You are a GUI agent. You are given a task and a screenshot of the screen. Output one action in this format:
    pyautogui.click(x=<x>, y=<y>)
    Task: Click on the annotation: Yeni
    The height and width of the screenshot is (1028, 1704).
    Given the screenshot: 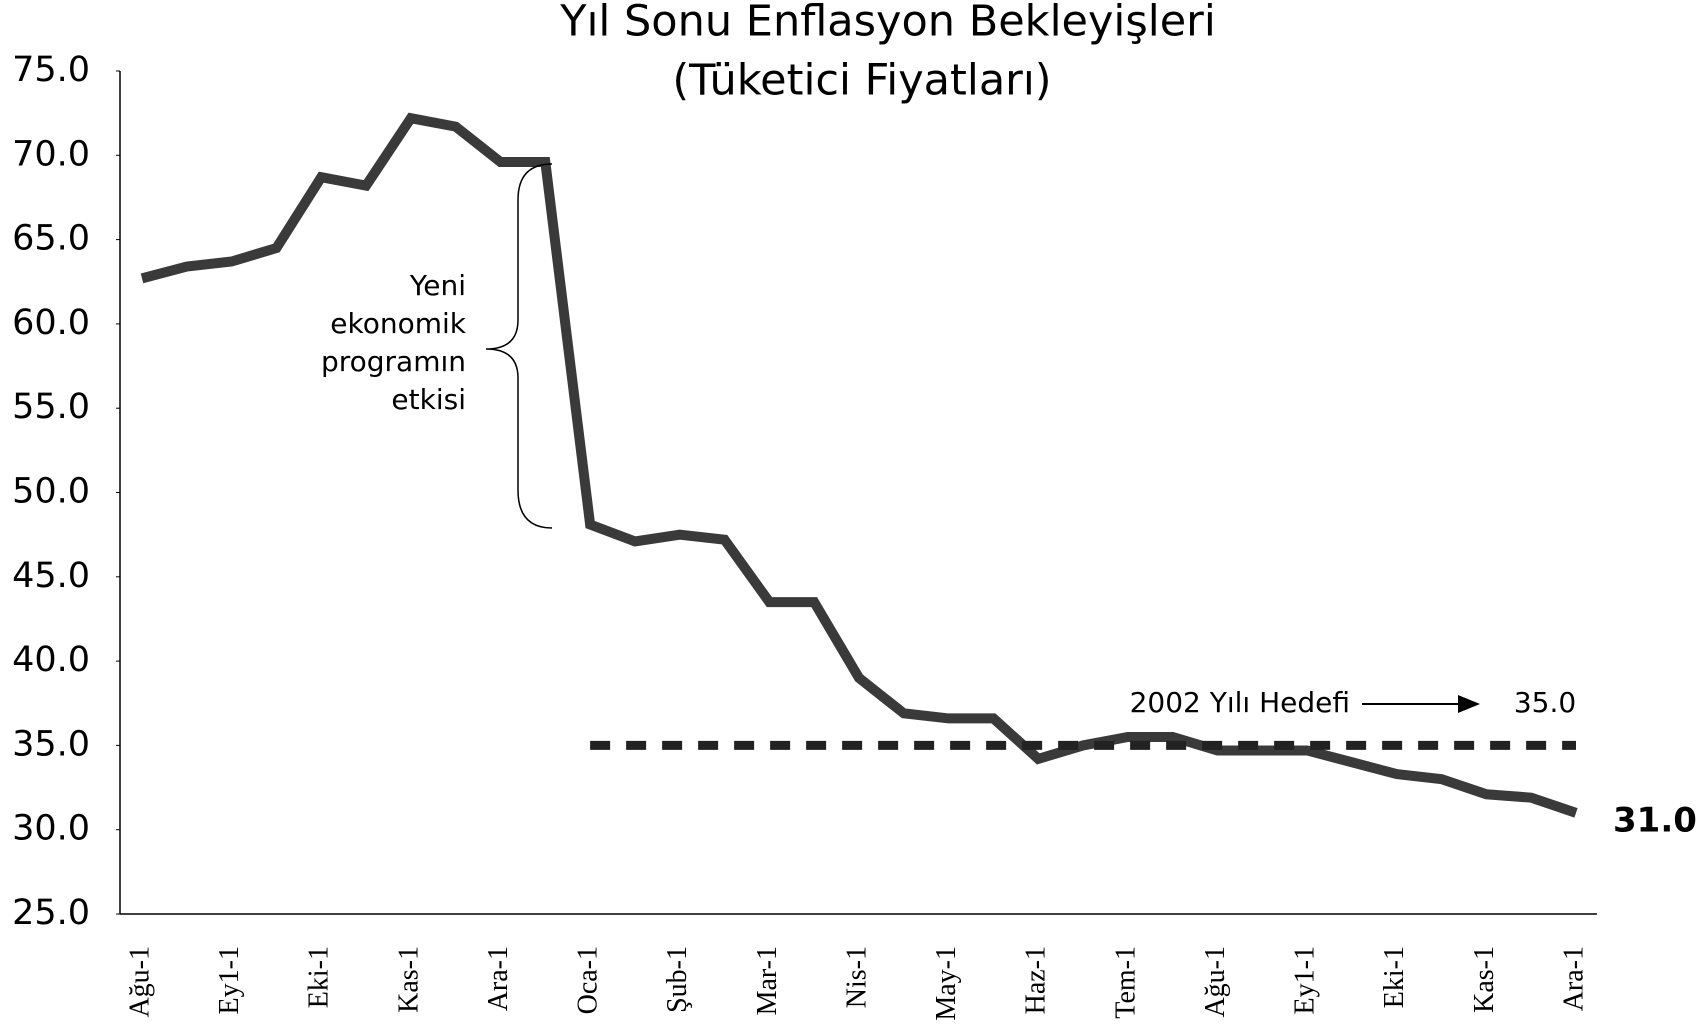 What is the action you would take?
    pyautogui.click(x=437, y=285)
    